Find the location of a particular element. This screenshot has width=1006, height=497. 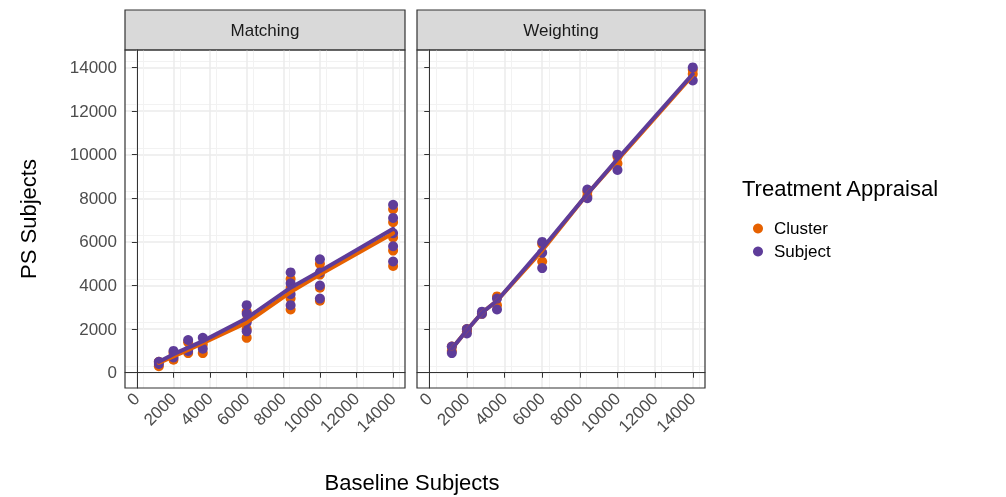

legend-title: Treatment Appraisal is located at coordinates (840, 188).